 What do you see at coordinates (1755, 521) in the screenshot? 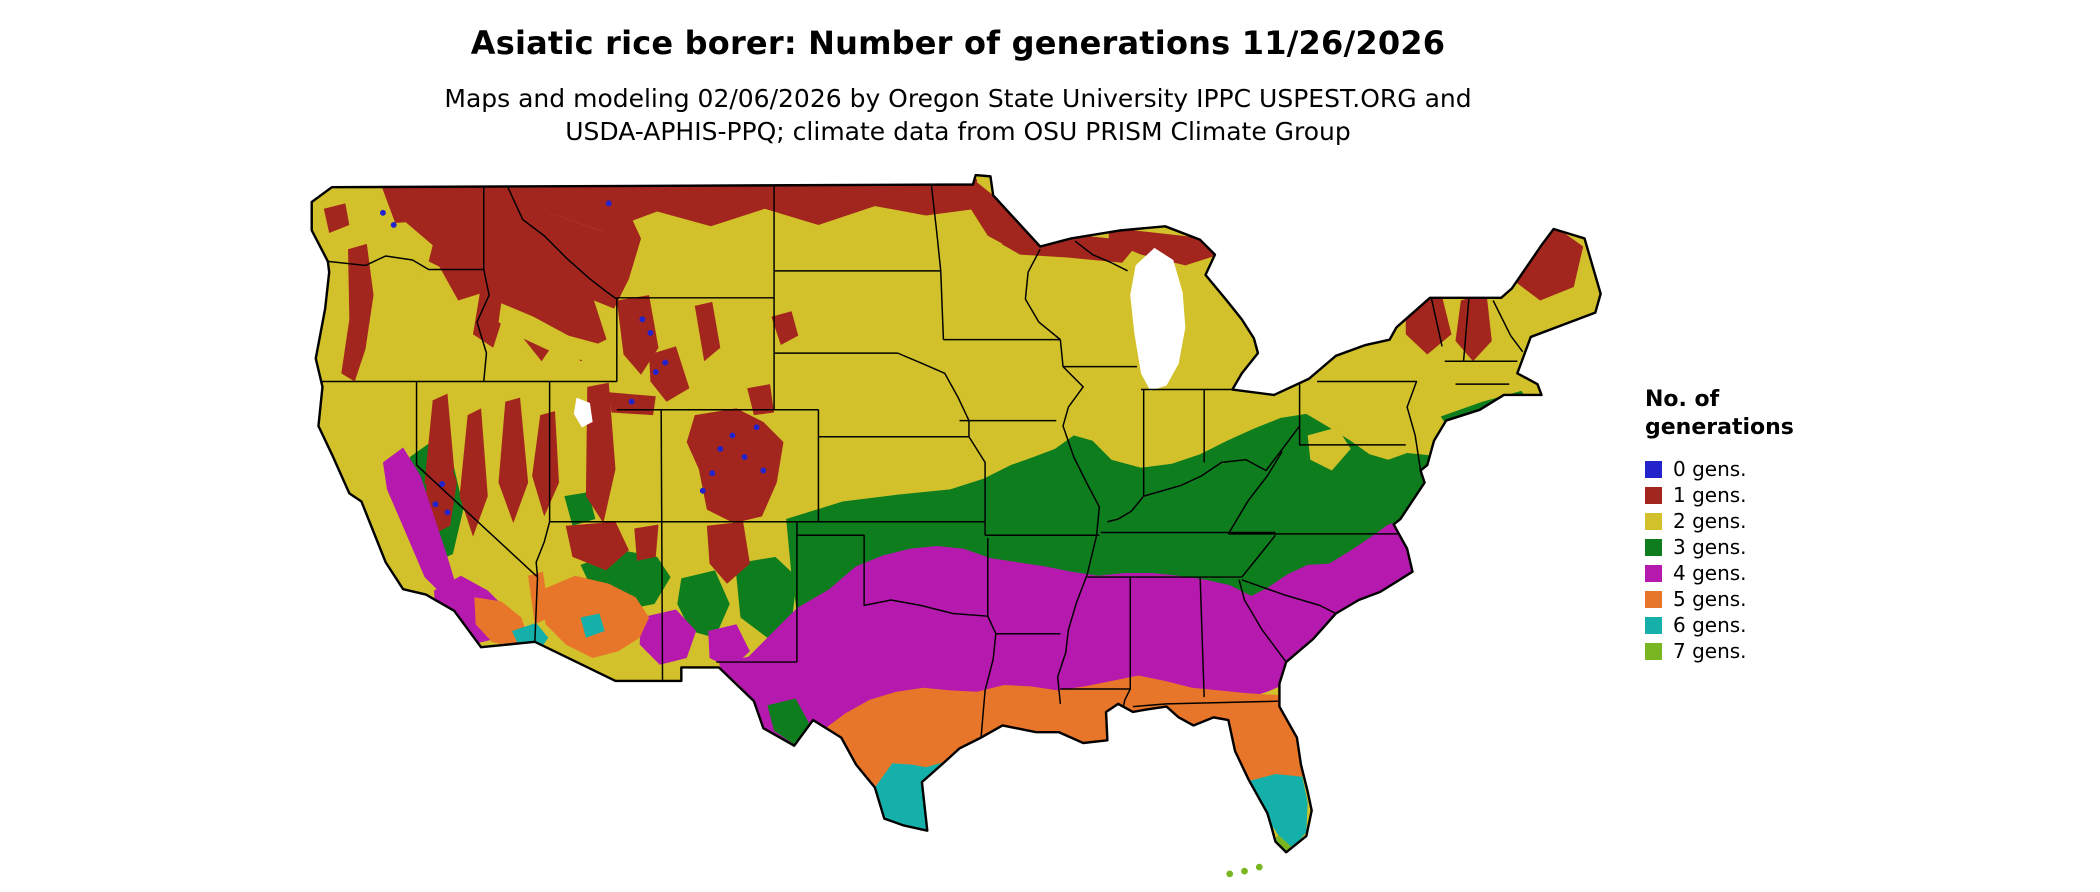
I see `legend-item-2-gens: 2 gens.` at bounding box center [1755, 521].